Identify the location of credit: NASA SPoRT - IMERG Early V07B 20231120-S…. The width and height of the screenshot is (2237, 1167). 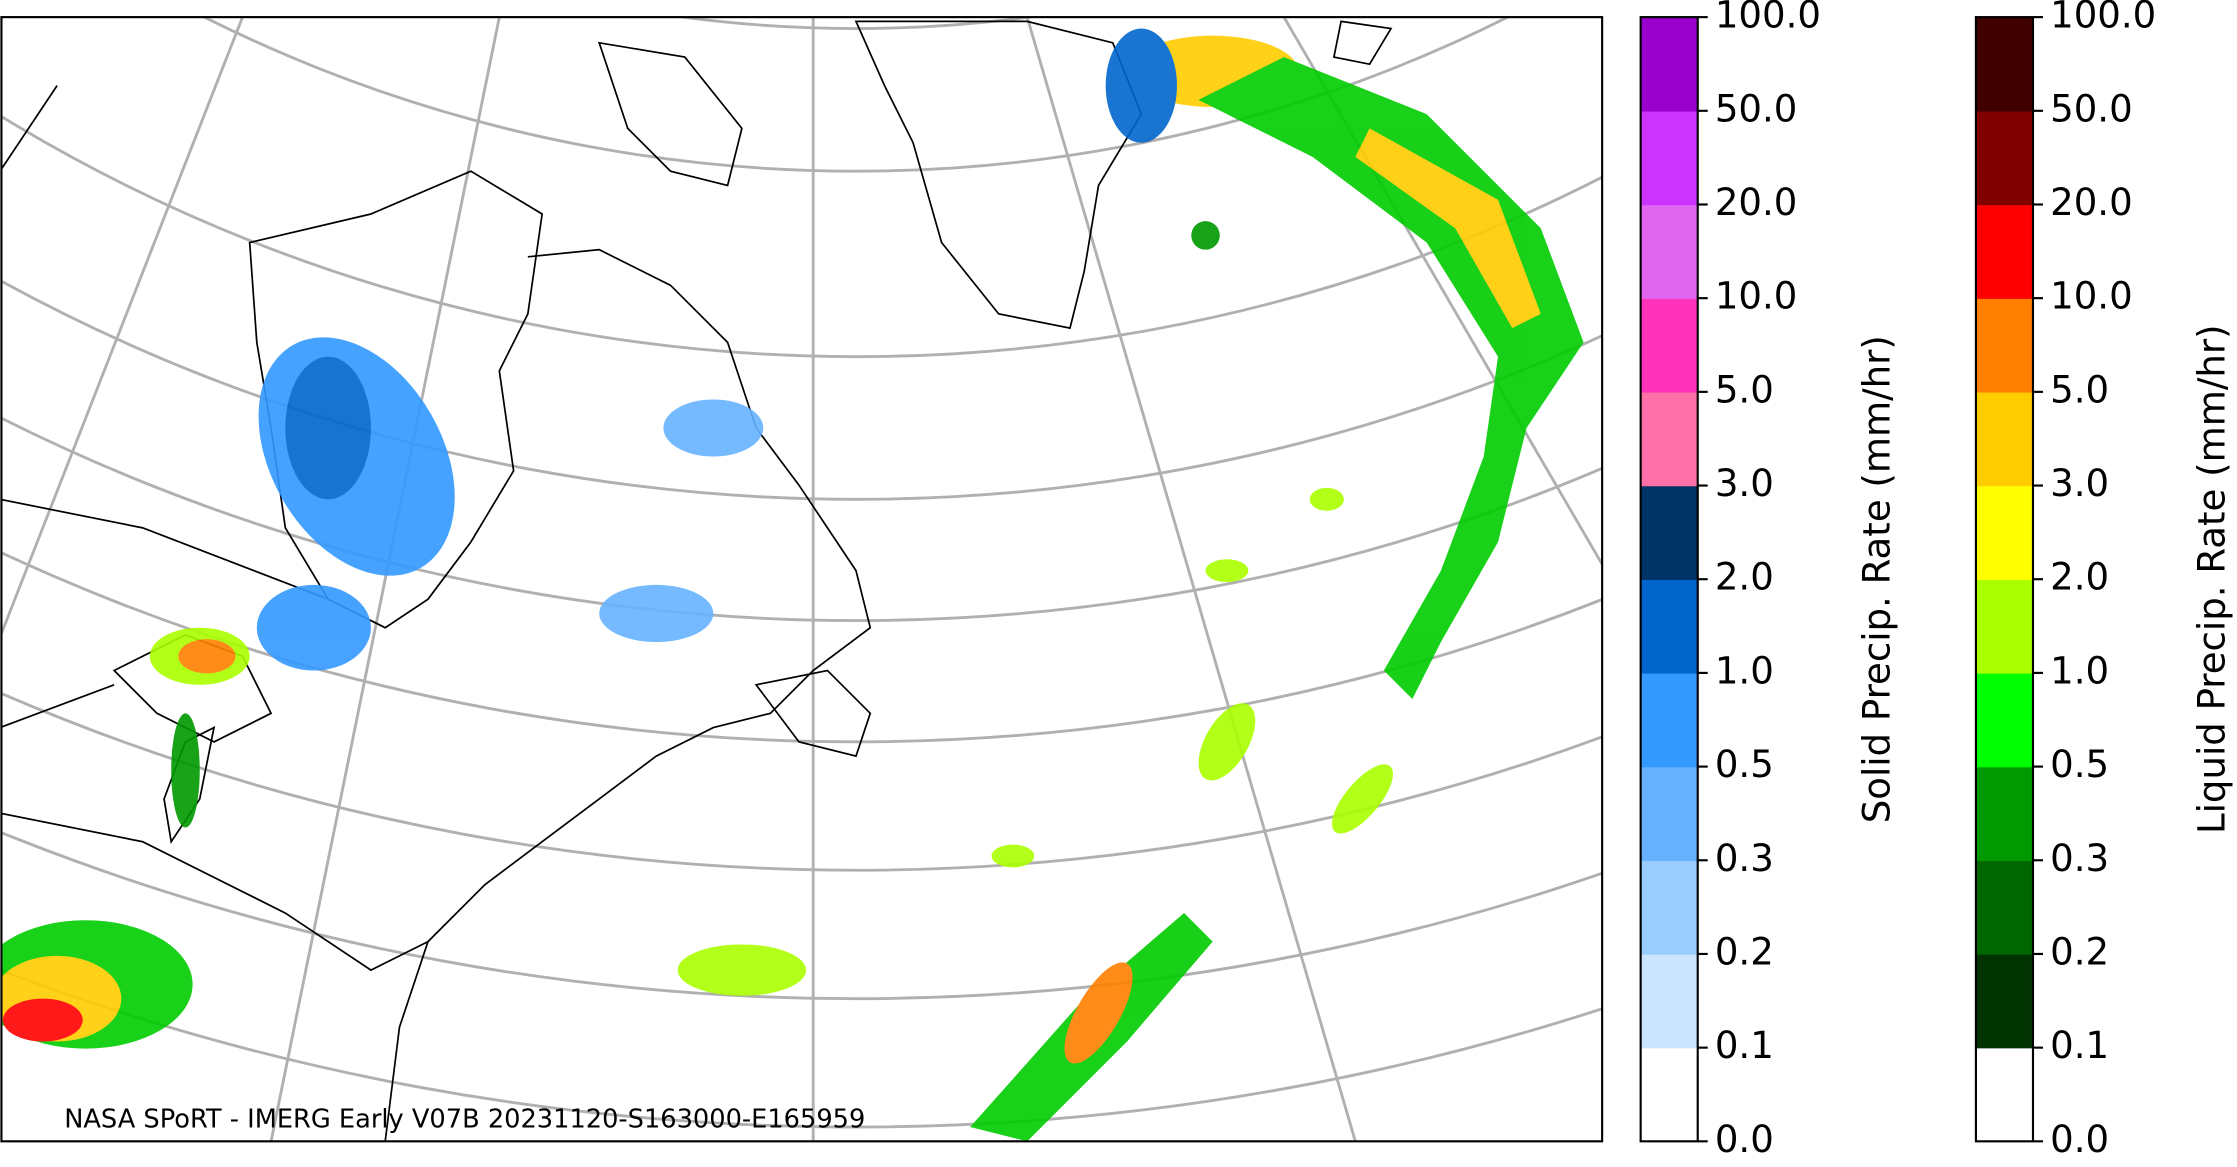
(464, 1119).